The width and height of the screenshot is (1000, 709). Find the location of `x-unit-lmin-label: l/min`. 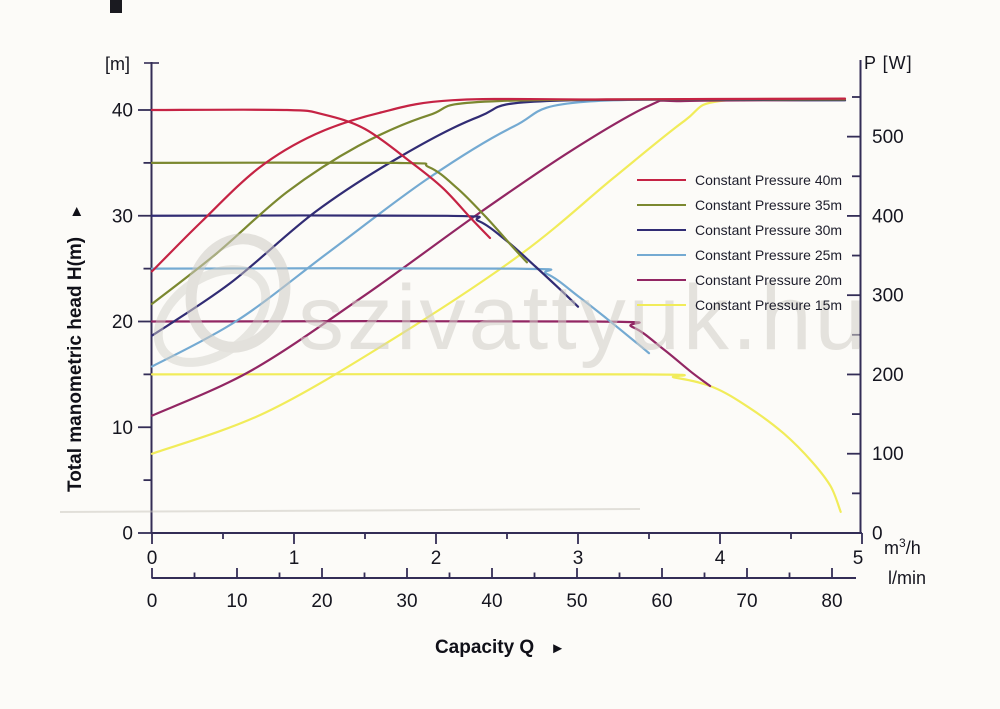

x-unit-lmin-label: l/min is located at coordinates (907, 578).